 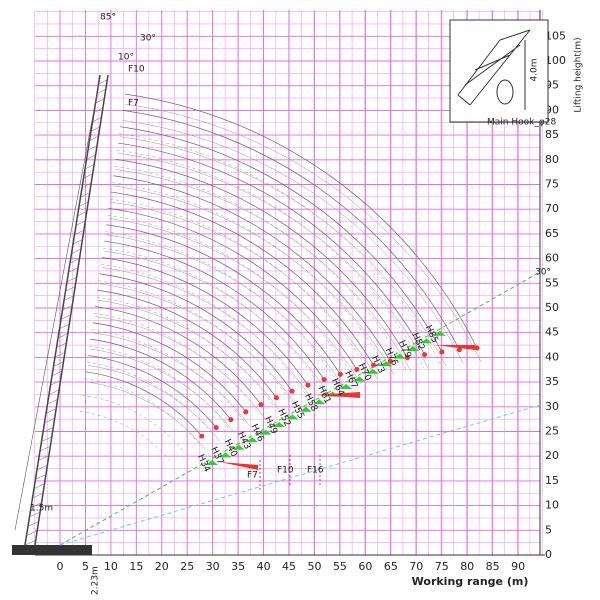 What do you see at coordinates (111, 566) in the screenshot?
I see `x-tick-label: 10` at bounding box center [111, 566].